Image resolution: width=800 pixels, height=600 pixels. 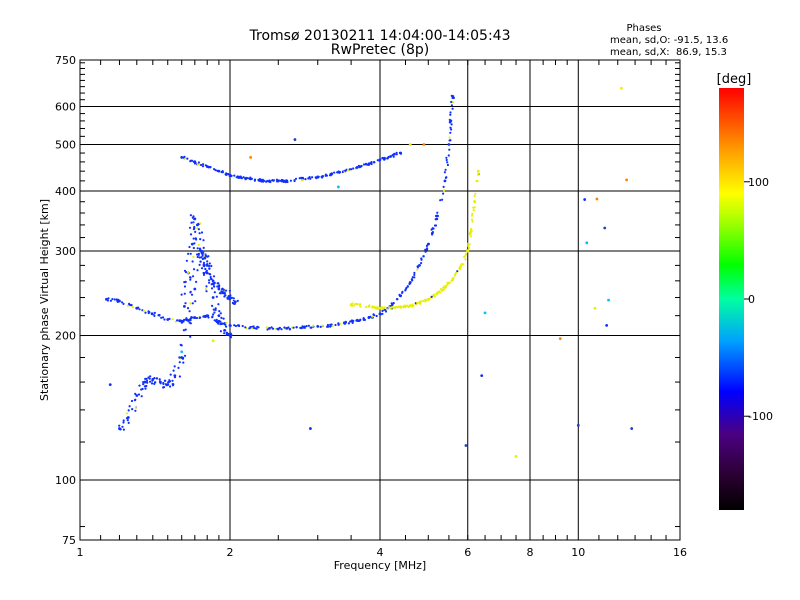 What do you see at coordinates (760, 416) in the screenshot?
I see `colorbar-tick-label: -100` at bounding box center [760, 416].